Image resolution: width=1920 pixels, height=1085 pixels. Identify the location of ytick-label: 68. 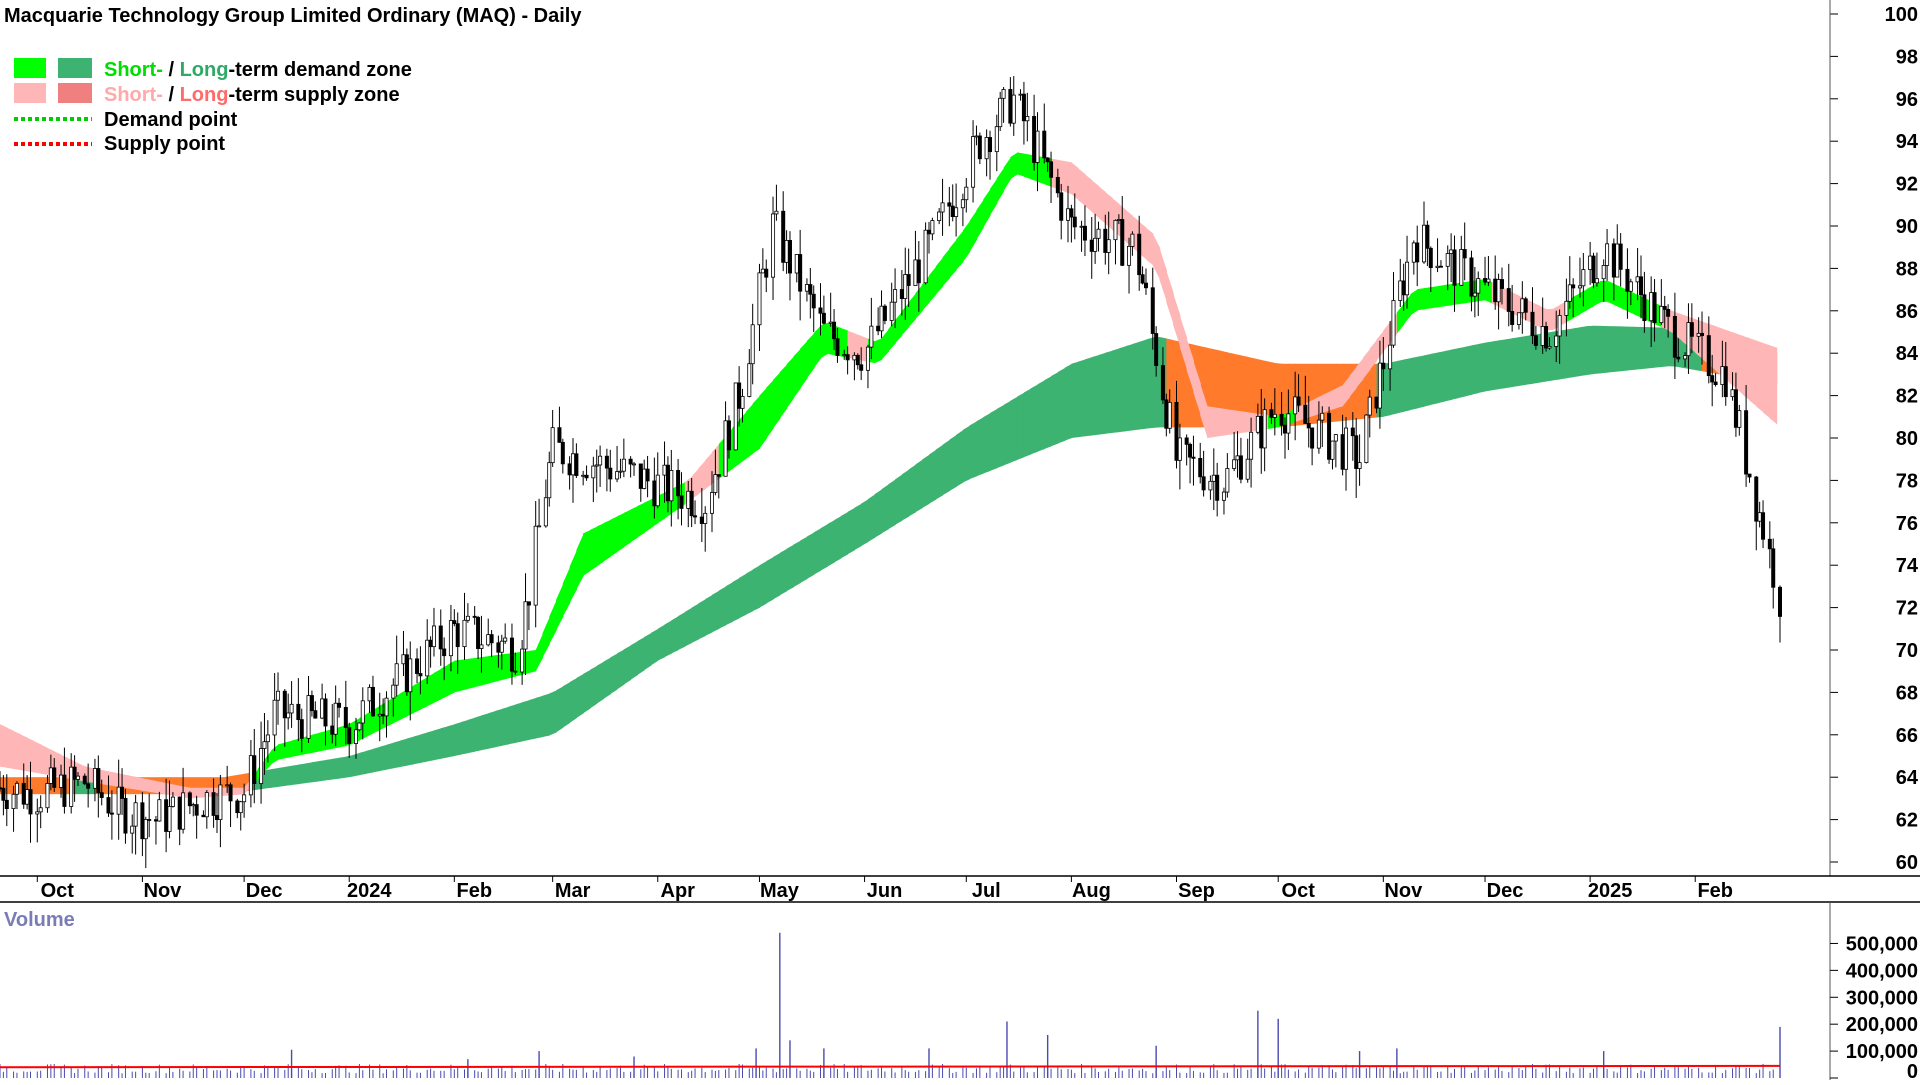
(1907, 693).